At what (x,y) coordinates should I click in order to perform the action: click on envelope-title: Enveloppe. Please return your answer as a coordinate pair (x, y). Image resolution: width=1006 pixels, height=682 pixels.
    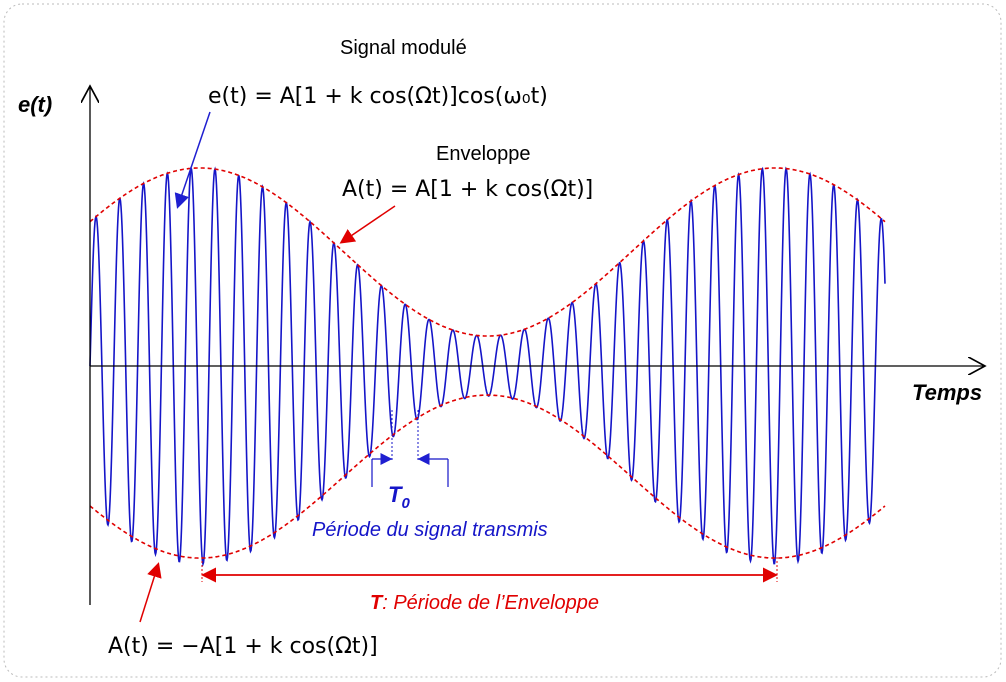
    Looking at the image, I should click on (483, 154).